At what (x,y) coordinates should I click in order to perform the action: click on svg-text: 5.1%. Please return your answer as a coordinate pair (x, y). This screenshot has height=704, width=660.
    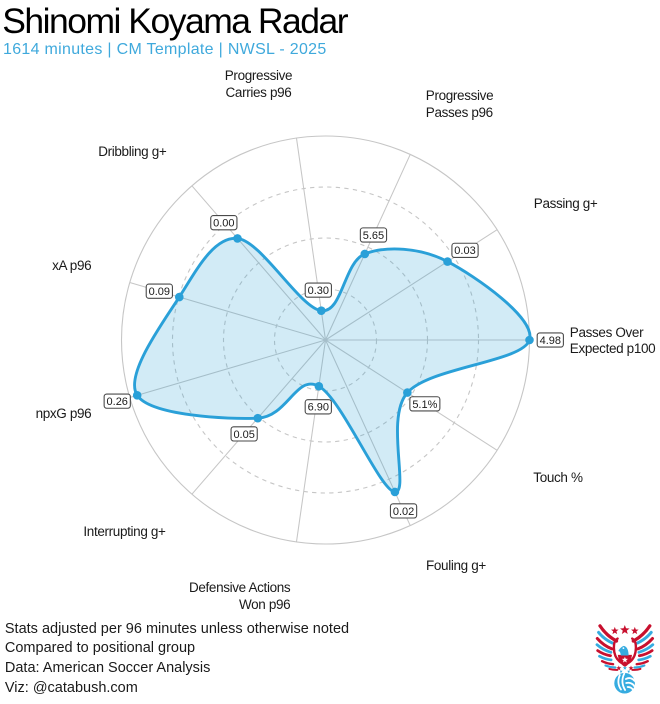
    Looking at the image, I should click on (424, 405).